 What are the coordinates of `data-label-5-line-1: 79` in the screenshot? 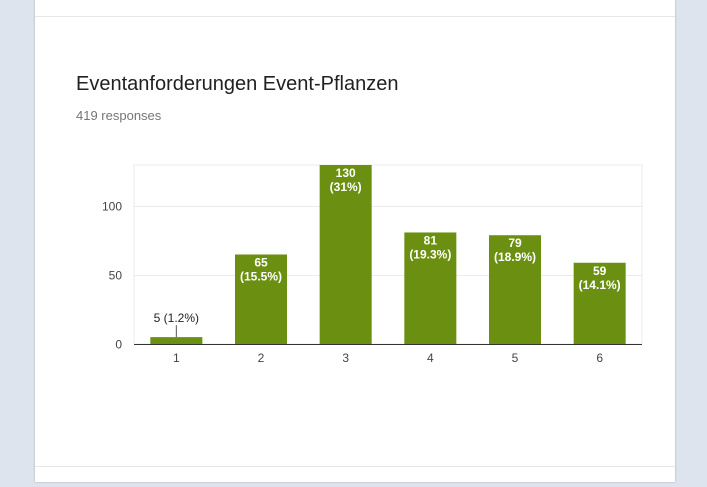 It's located at (515, 243).